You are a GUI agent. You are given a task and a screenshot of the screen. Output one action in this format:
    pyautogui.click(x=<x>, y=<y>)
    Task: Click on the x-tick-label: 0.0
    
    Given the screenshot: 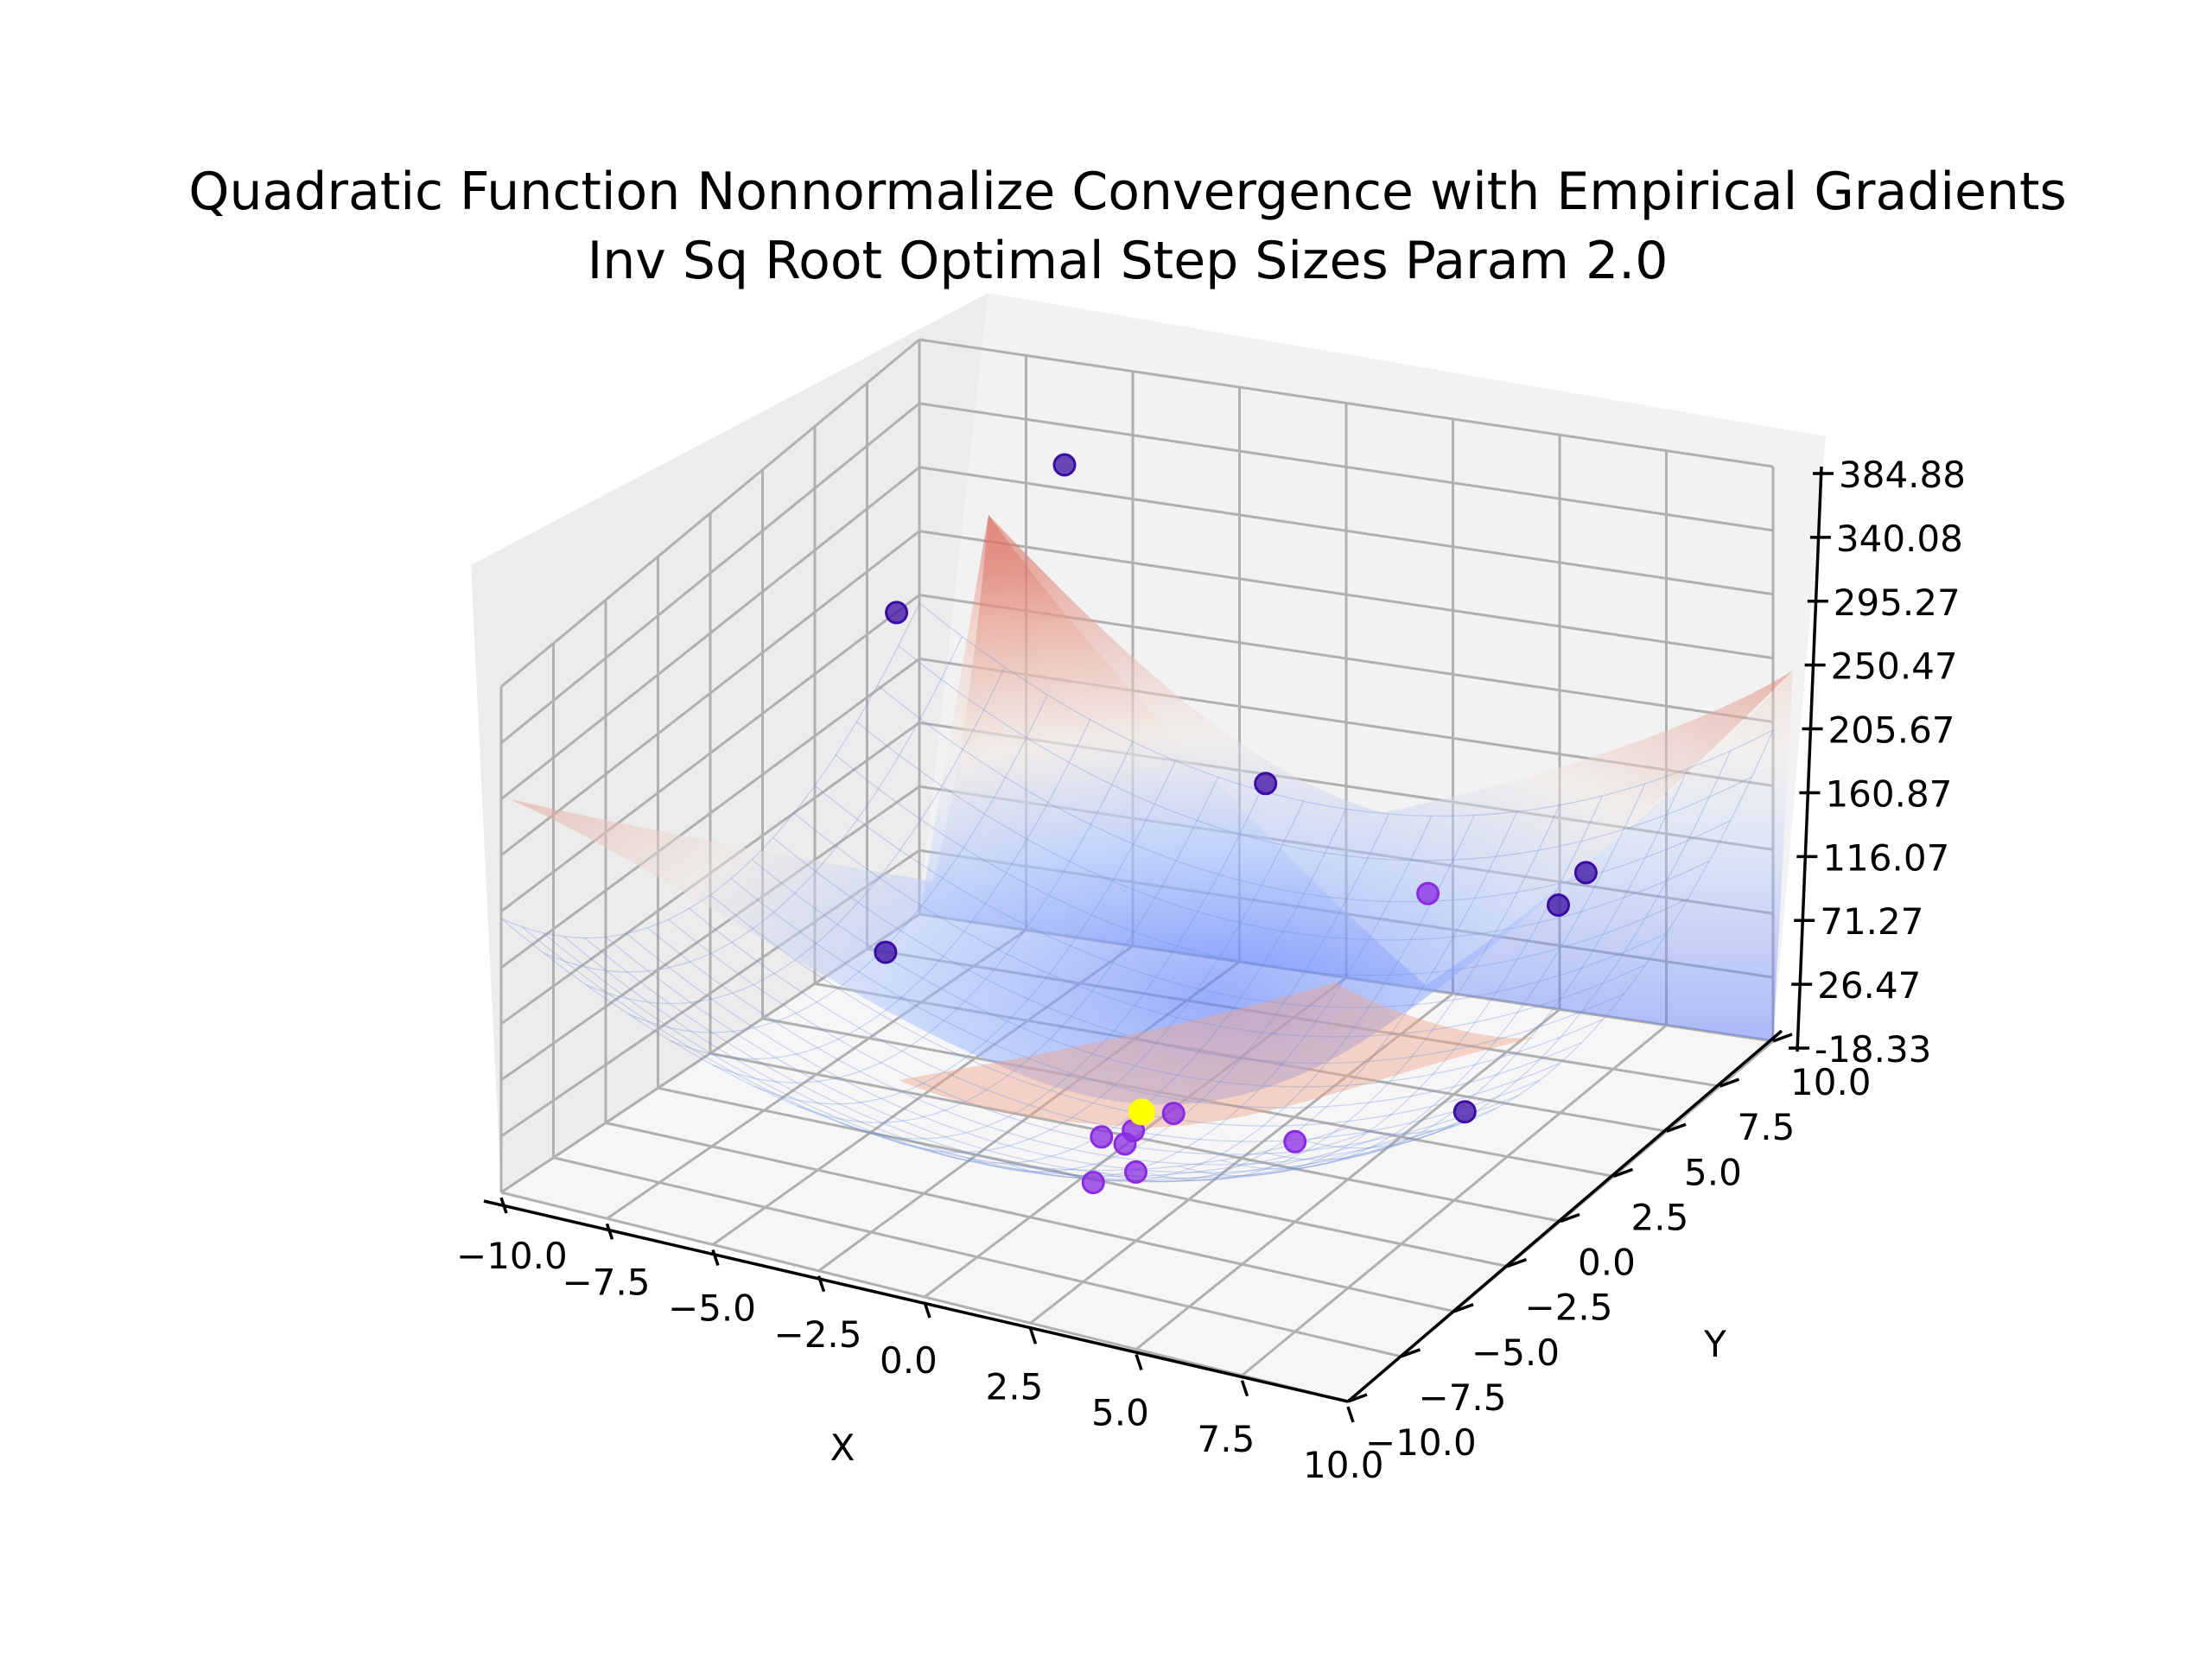 What is the action you would take?
    pyautogui.click(x=909, y=1360)
    